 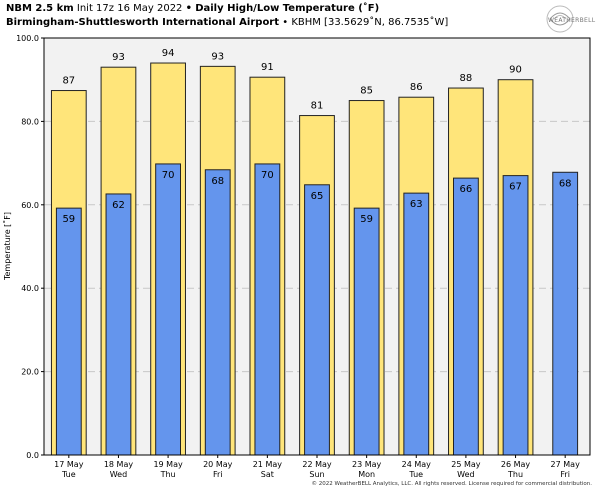 What do you see at coordinates (317, 464) in the screenshot?
I see `x-tick-date-5: 22 May` at bounding box center [317, 464].